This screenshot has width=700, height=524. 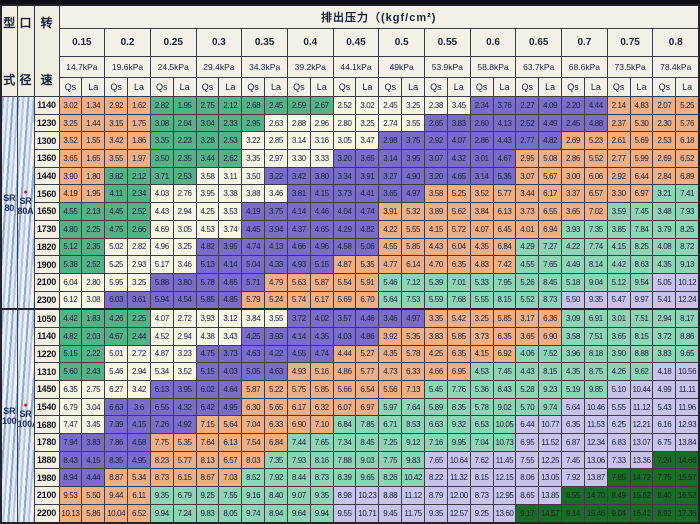 What do you see at coordinates (25, 80) in the screenshot?
I see `corner-char: 径` at bounding box center [25, 80].